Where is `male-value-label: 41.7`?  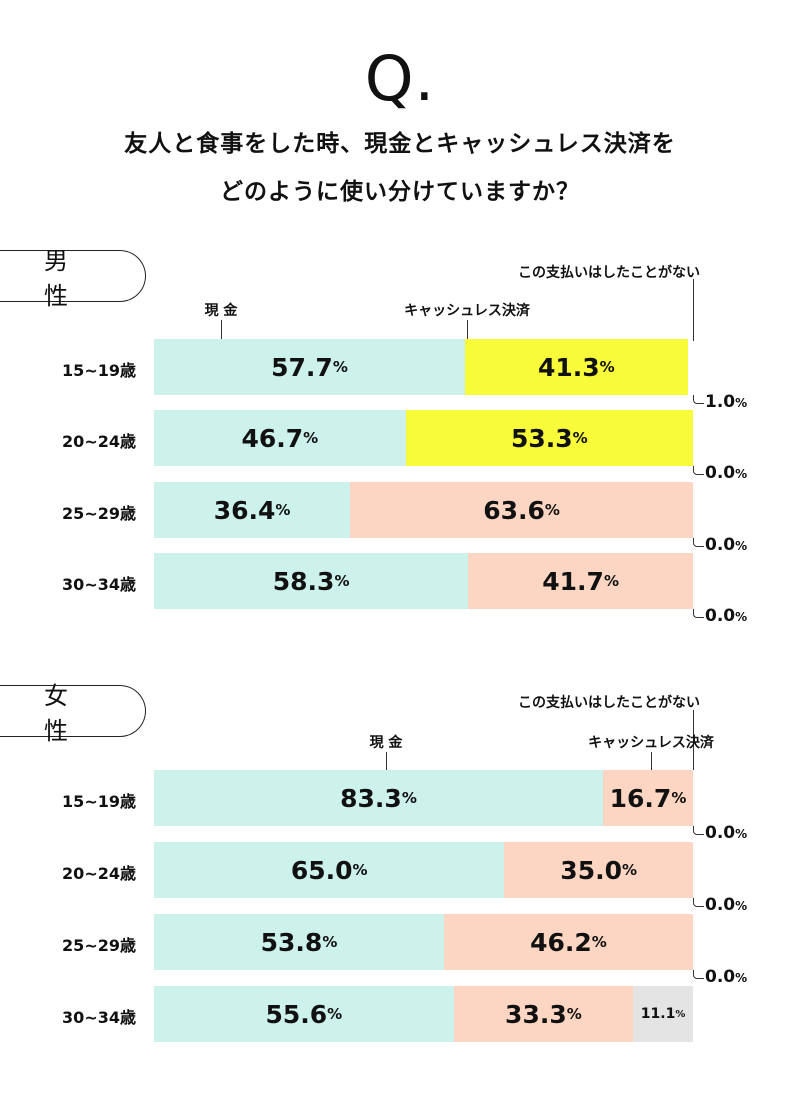 male-value-label: 41.7 is located at coordinates (573, 581).